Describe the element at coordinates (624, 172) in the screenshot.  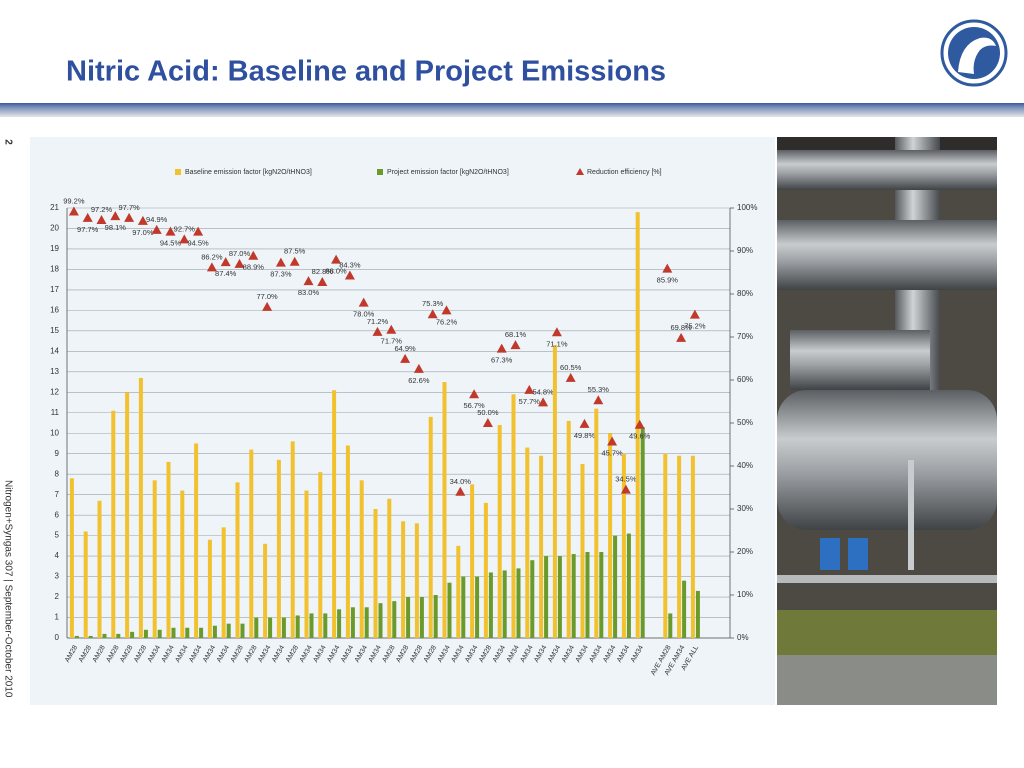
I see `legend-label: Reduction efficiency [%]` at that location.